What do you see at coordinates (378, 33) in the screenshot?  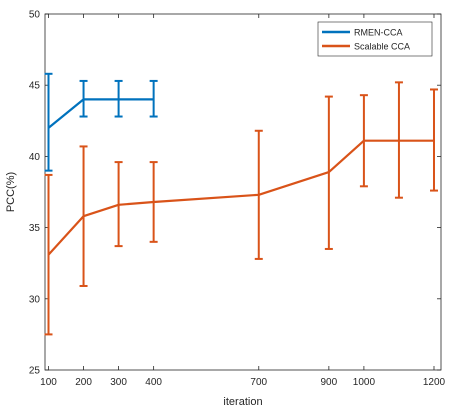 I see `legend-label-rmen-cca: RMEN-CCA` at bounding box center [378, 33].